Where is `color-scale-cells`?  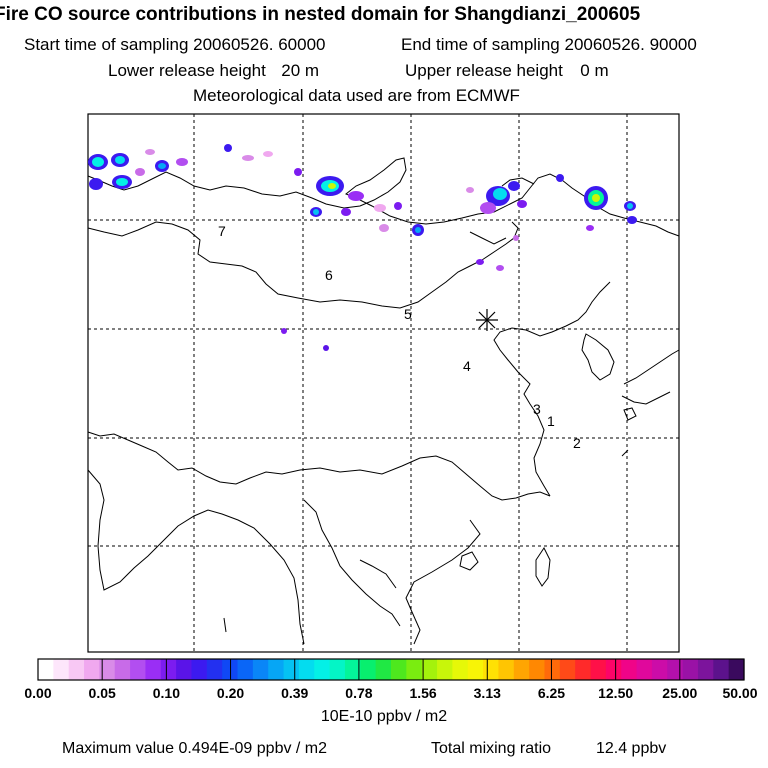
color-scale-cells is located at coordinates (391, 669).